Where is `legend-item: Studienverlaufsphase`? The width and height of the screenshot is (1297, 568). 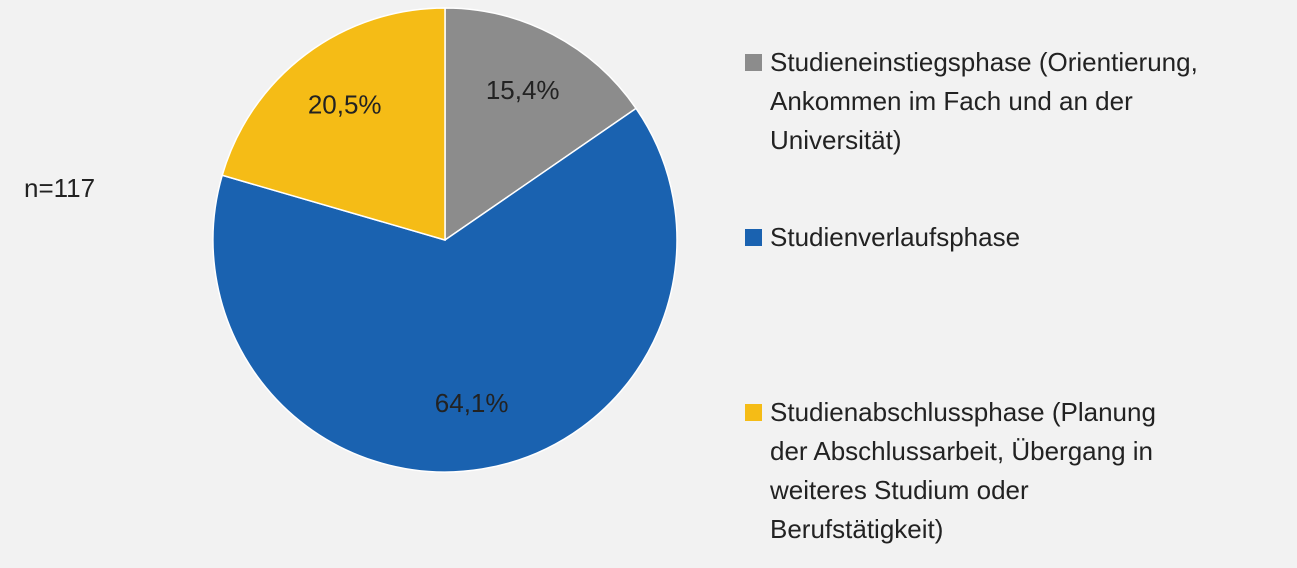
legend-item: Studienverlaufsphase is located at coordinates (975, 237).